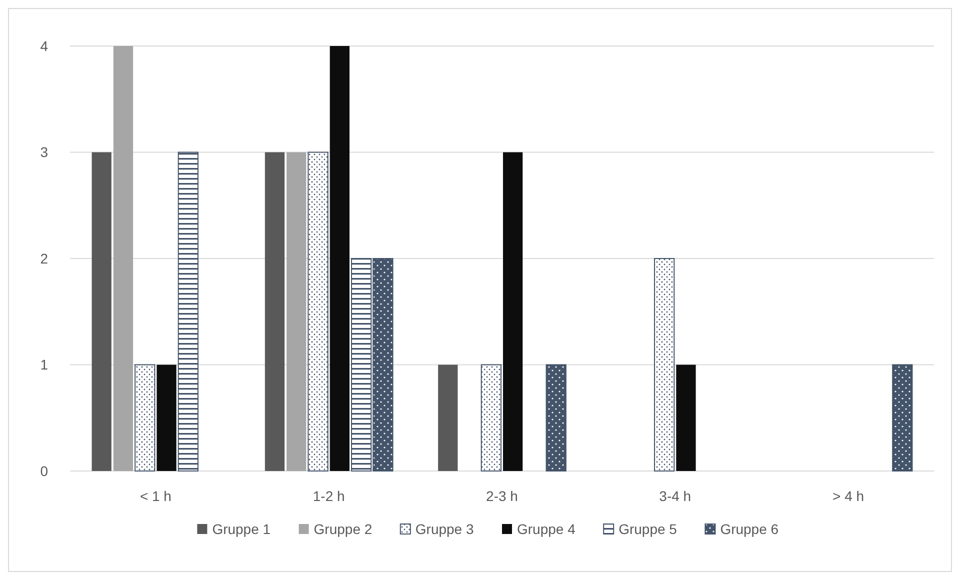  Describe the element at coordinates (444, 528) in the screenshot. I see `legend-label: Gruppe 3` at that location.